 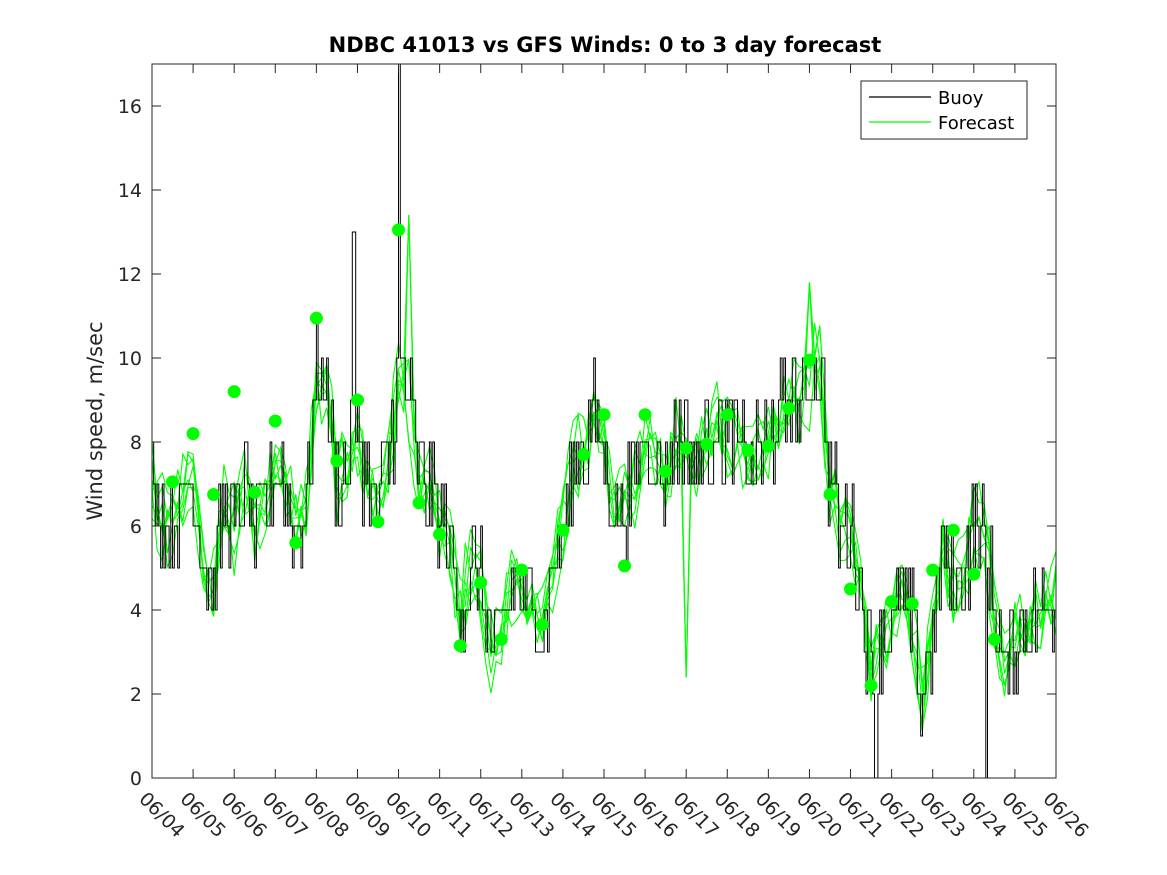 What do you see at coordinates (136, 443) in the screenshot?
I see `y-tick-label: 8` at bounding box center [136, 443].